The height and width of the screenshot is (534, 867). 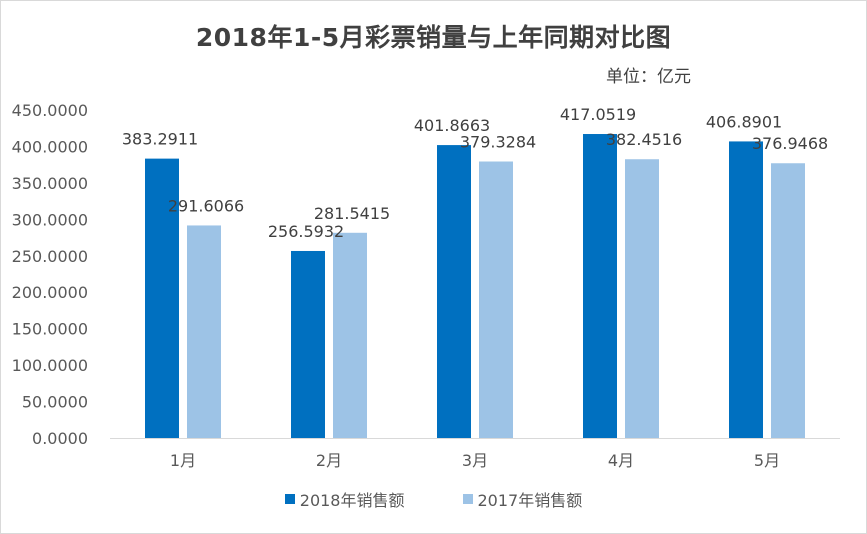 I want to click on data-label-2017: 281.5415, so click(x=352, y=213).